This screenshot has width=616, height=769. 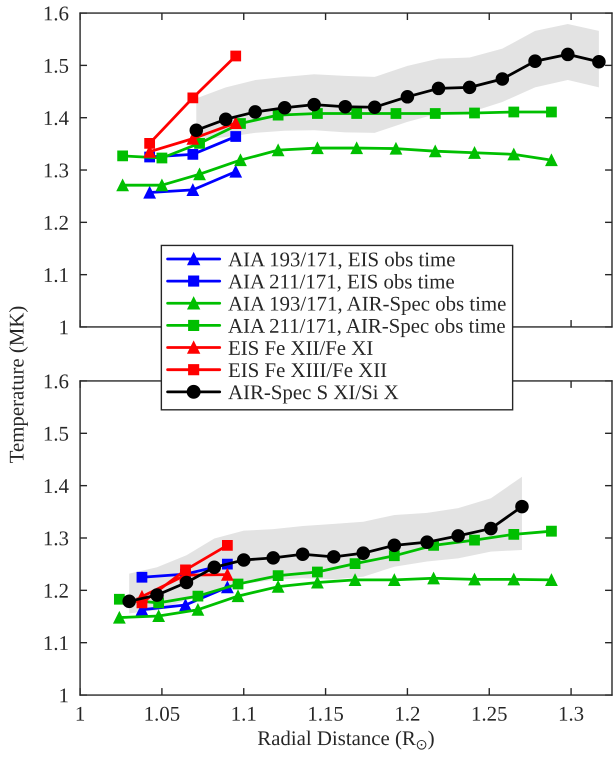 I want to click on legend-label: AIA 193/171, AIR-Spec obs time, so click(x=367, y=305).